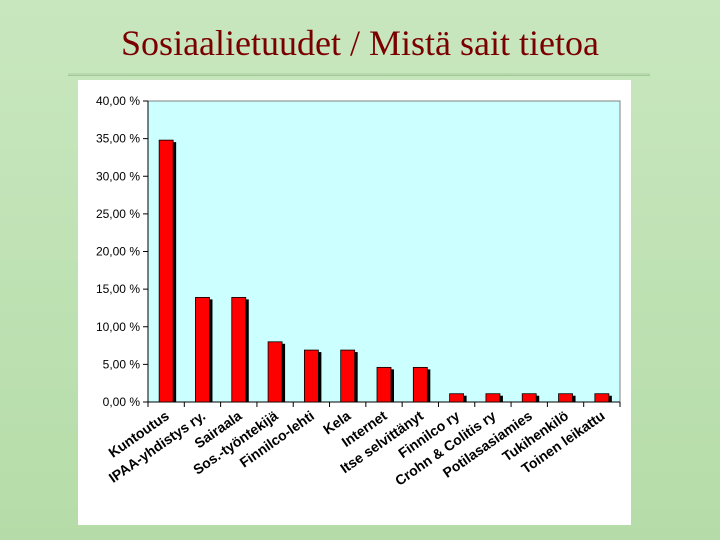 This screenshot has width=720, height=540. What do you see at coordinates (118, 214) in the screenshot?
I see `y-tick-label: 25,00 %` at bounding box center [118, 214].